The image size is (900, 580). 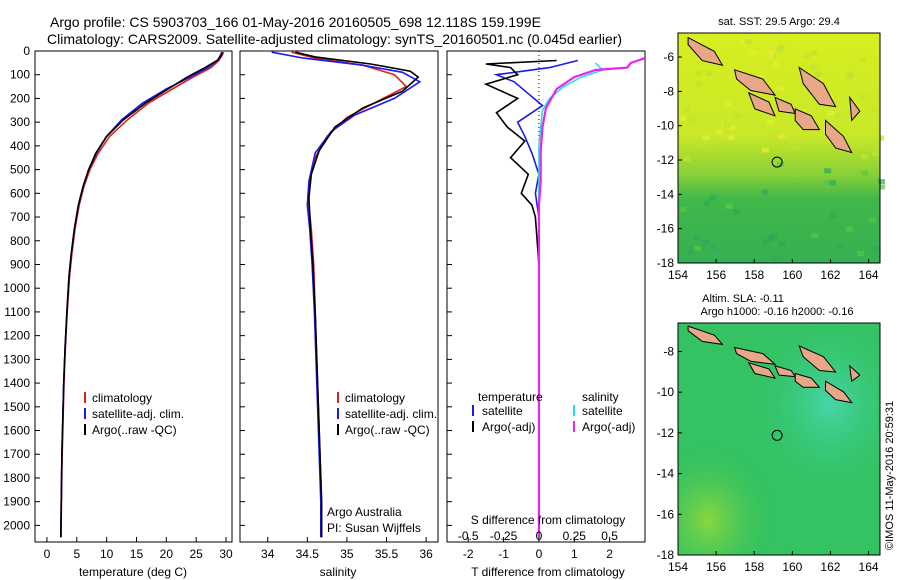 What do you see at coordinates (17, 312) in the screenshot?
I see `depth-tick-label-11: 1100` at bounding box center [17, 312].